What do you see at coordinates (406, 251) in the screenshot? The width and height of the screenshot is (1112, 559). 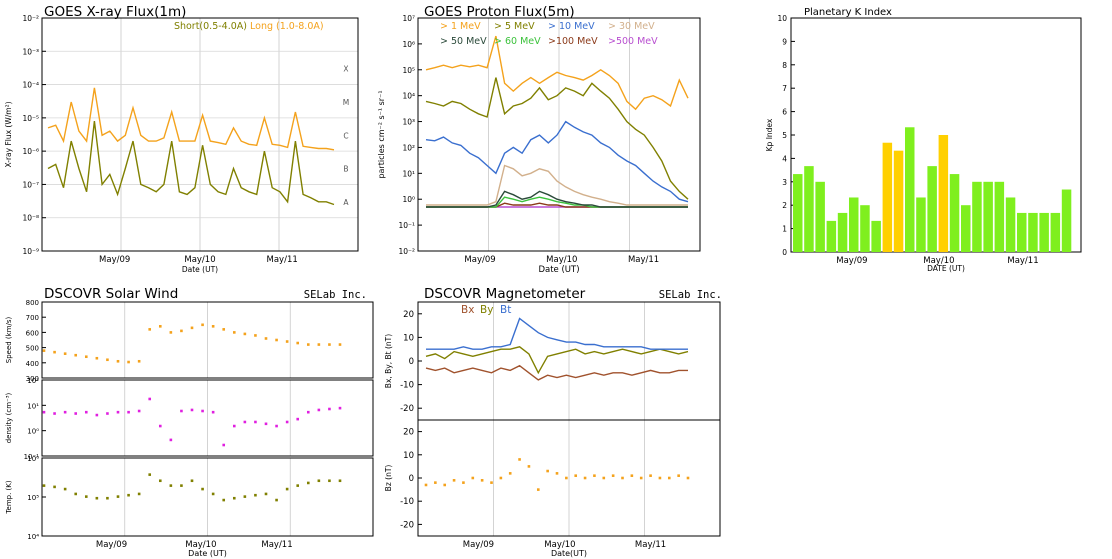 I see `proton-ytick-label: 10⁻²` at bounding box center [406, 251].